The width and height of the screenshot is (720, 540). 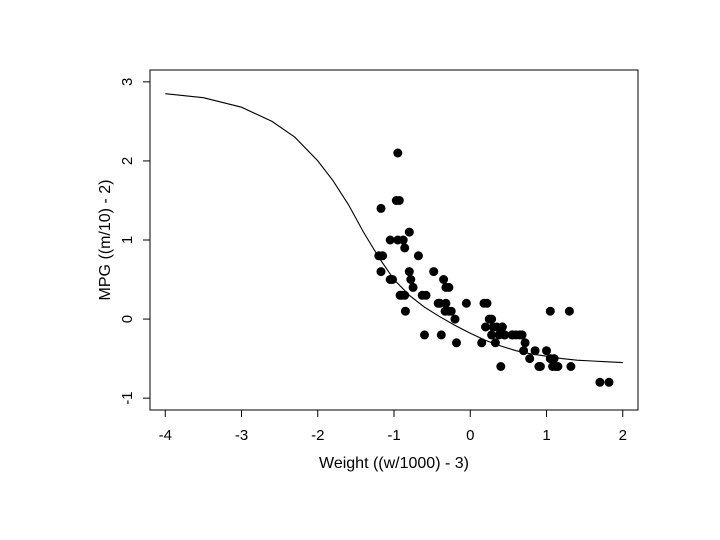 What do you see at coordinates (546, 435) in the screenshot?
I see `x-tick-label: 1` at bounding box center [546, 435].